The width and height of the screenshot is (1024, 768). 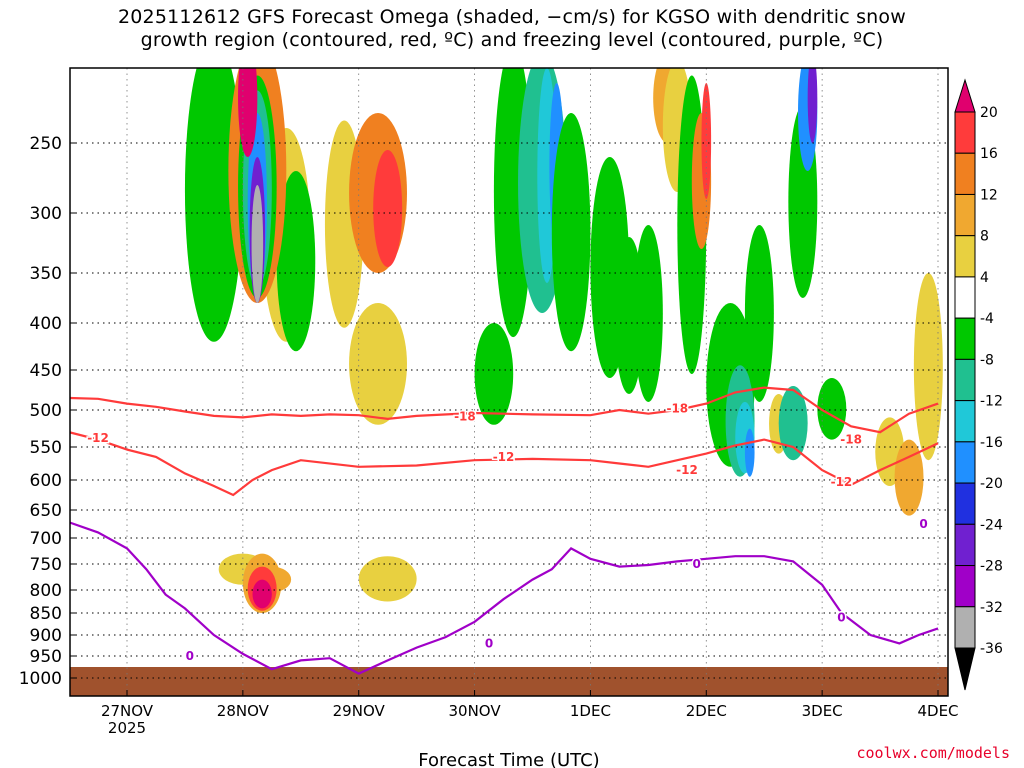 I want to click on colorbar-label: -12, so click(x=991, y=402).